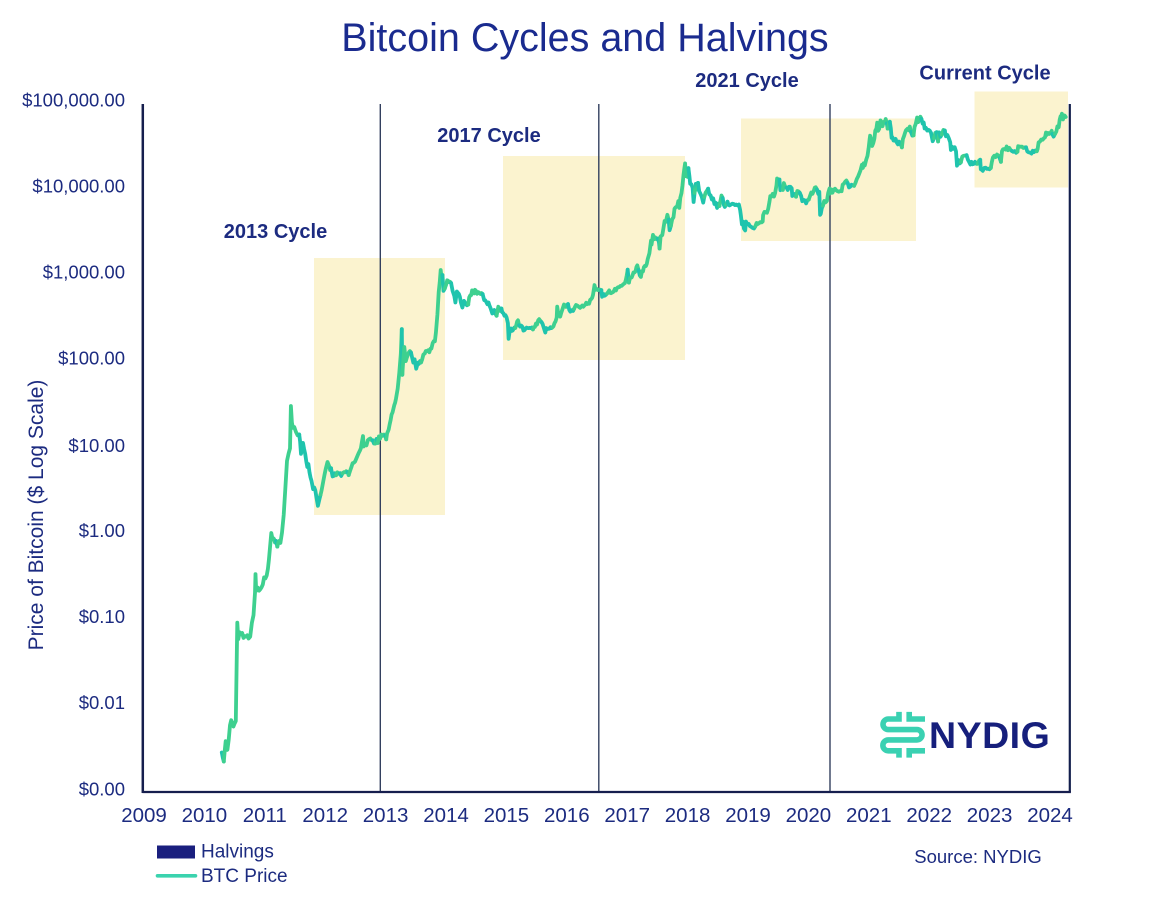  Describe the element at coordinates (386, 815) in the screenshot. I see `svg-text: 2013` at that location.